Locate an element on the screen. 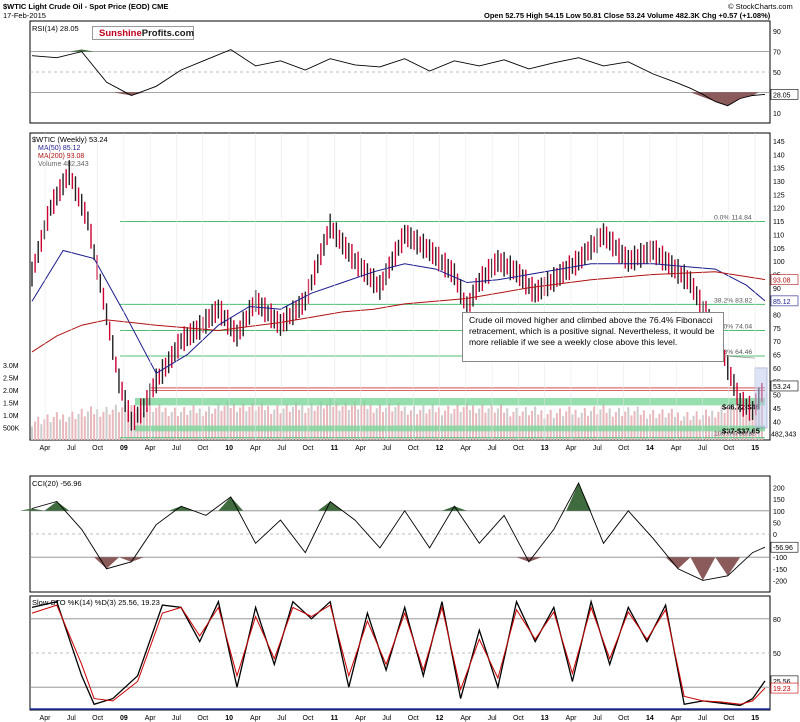 The image size is (800, 722). sto-x-label: 11 is located at coordinates (335, 718).